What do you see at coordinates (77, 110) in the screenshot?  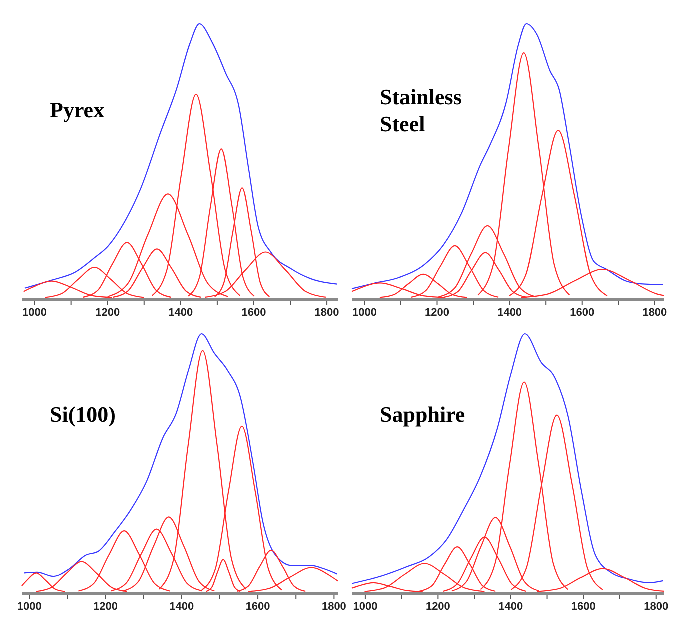 I see `text: Pyrex` at bounding box center [77, 110].